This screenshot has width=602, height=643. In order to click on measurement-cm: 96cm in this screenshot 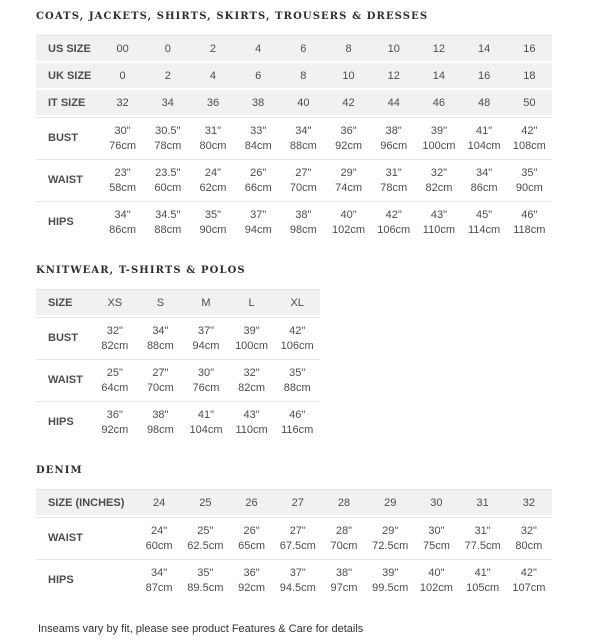, I will do `click(394, 145)`.